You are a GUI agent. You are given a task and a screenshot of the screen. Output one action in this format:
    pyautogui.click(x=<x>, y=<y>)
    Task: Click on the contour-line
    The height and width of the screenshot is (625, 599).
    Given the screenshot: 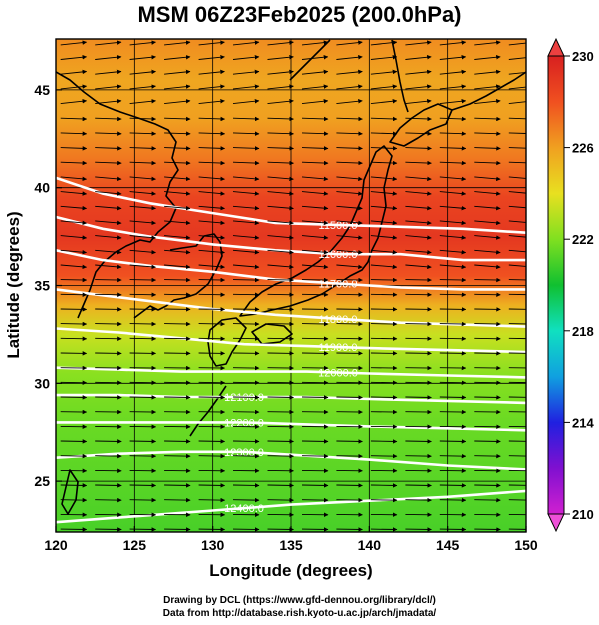 What is the action you would take?
    pyautogui.click(x=291, y=238)
    